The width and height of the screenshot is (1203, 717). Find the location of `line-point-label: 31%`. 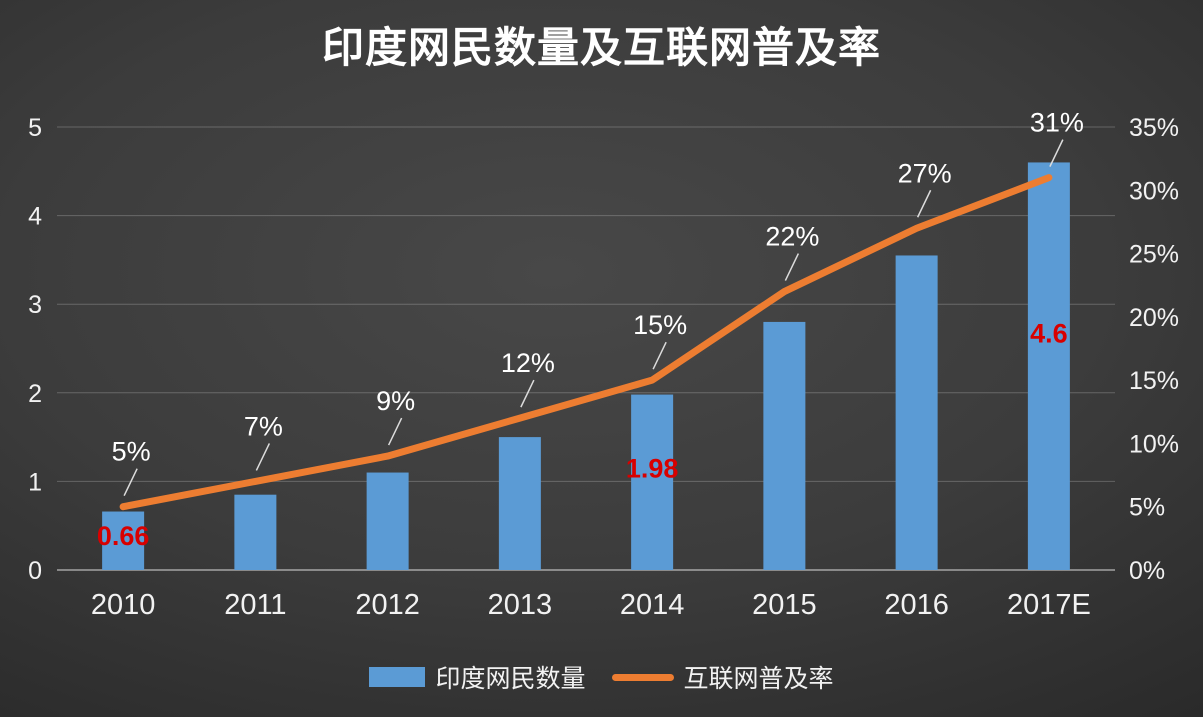

line-point-label: 31% is located at coordinates (1057, 123).